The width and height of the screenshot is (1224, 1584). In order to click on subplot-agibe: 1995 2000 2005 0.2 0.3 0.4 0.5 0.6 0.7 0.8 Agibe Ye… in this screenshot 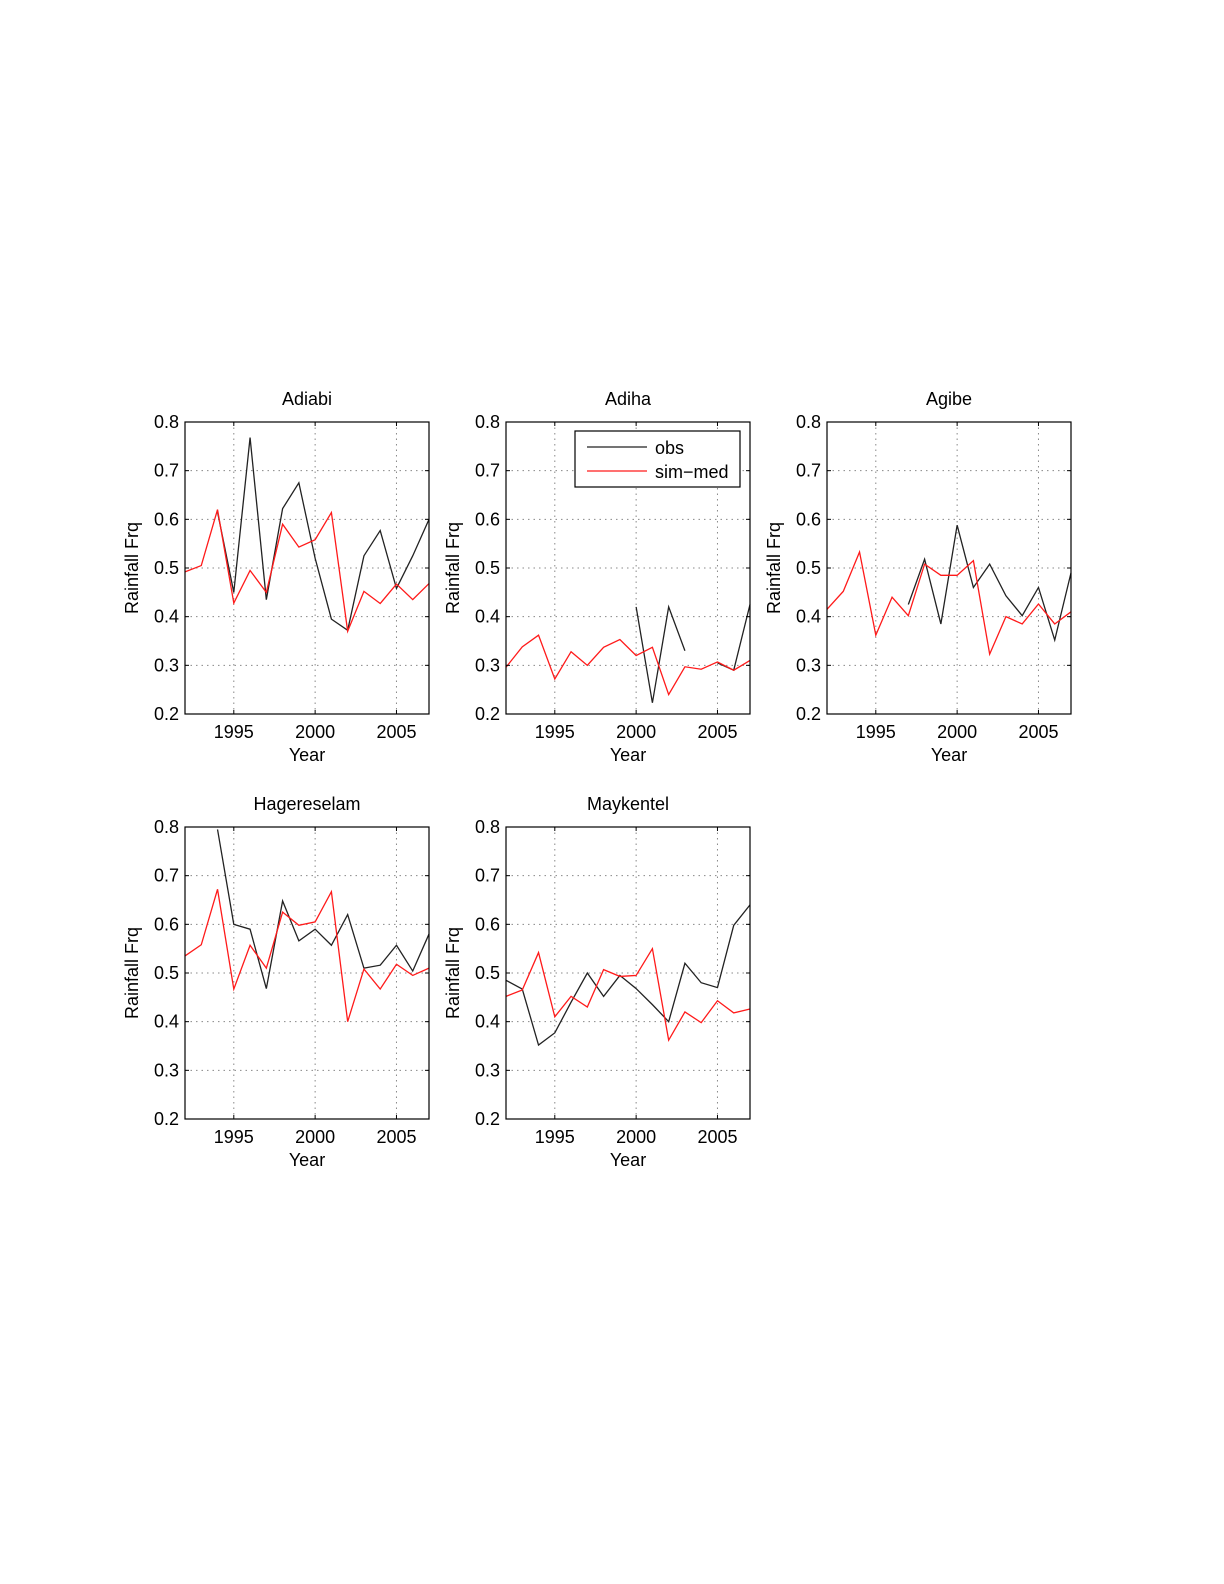, I will do `click(918, 577)`.